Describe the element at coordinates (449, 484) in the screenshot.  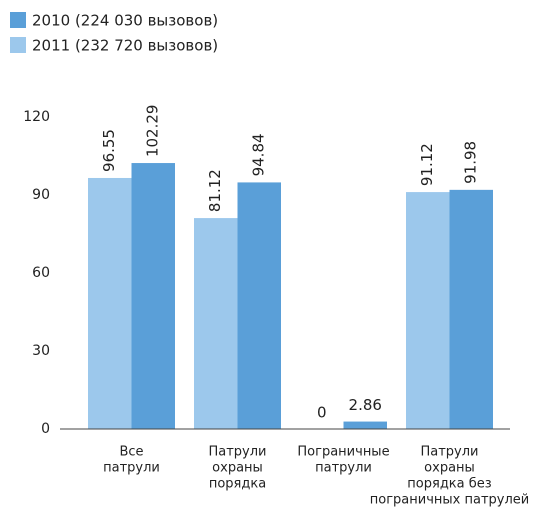
I see `x-tick-label: порядка без` at that location.